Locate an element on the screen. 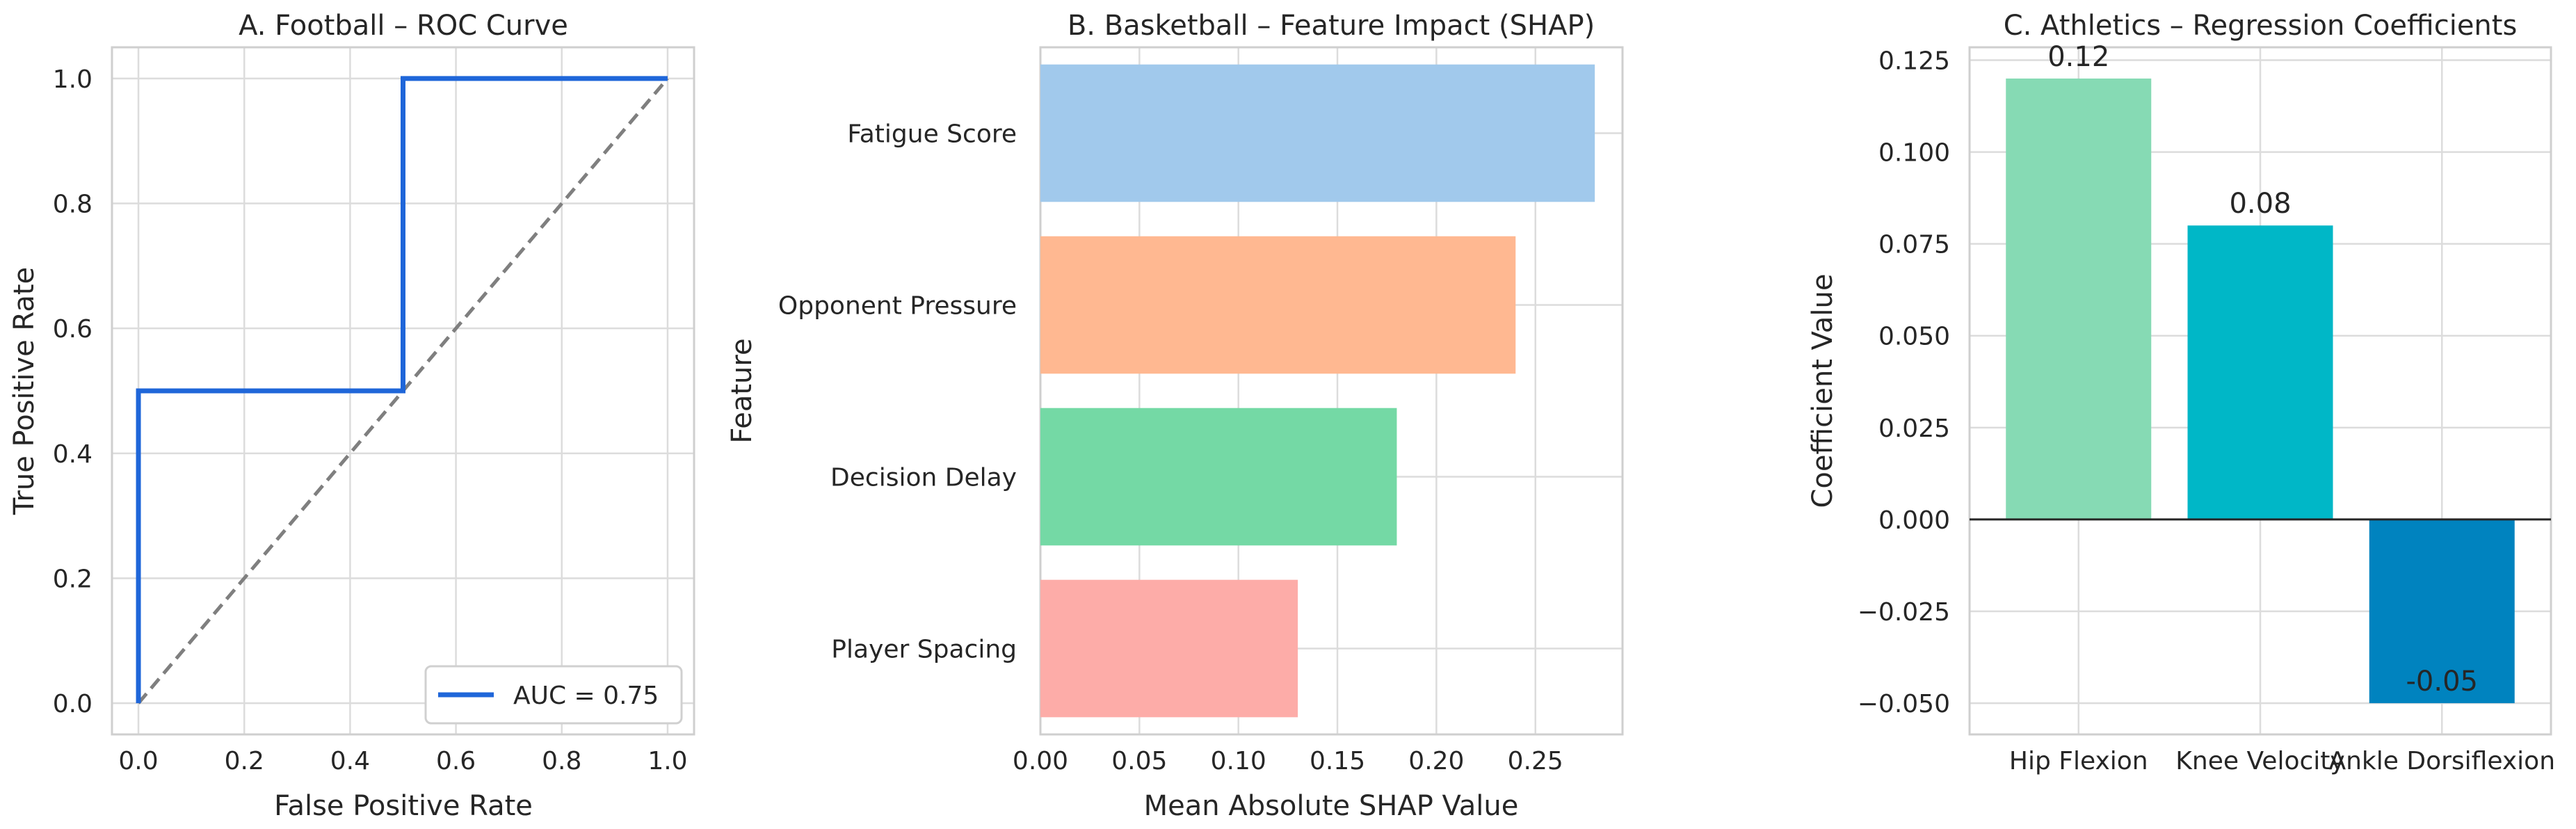 This screenshot has height=829, width=2576. shap-title: B. Basketball – Feature Impact (SHAP) is located at coordinates (1331, 26).